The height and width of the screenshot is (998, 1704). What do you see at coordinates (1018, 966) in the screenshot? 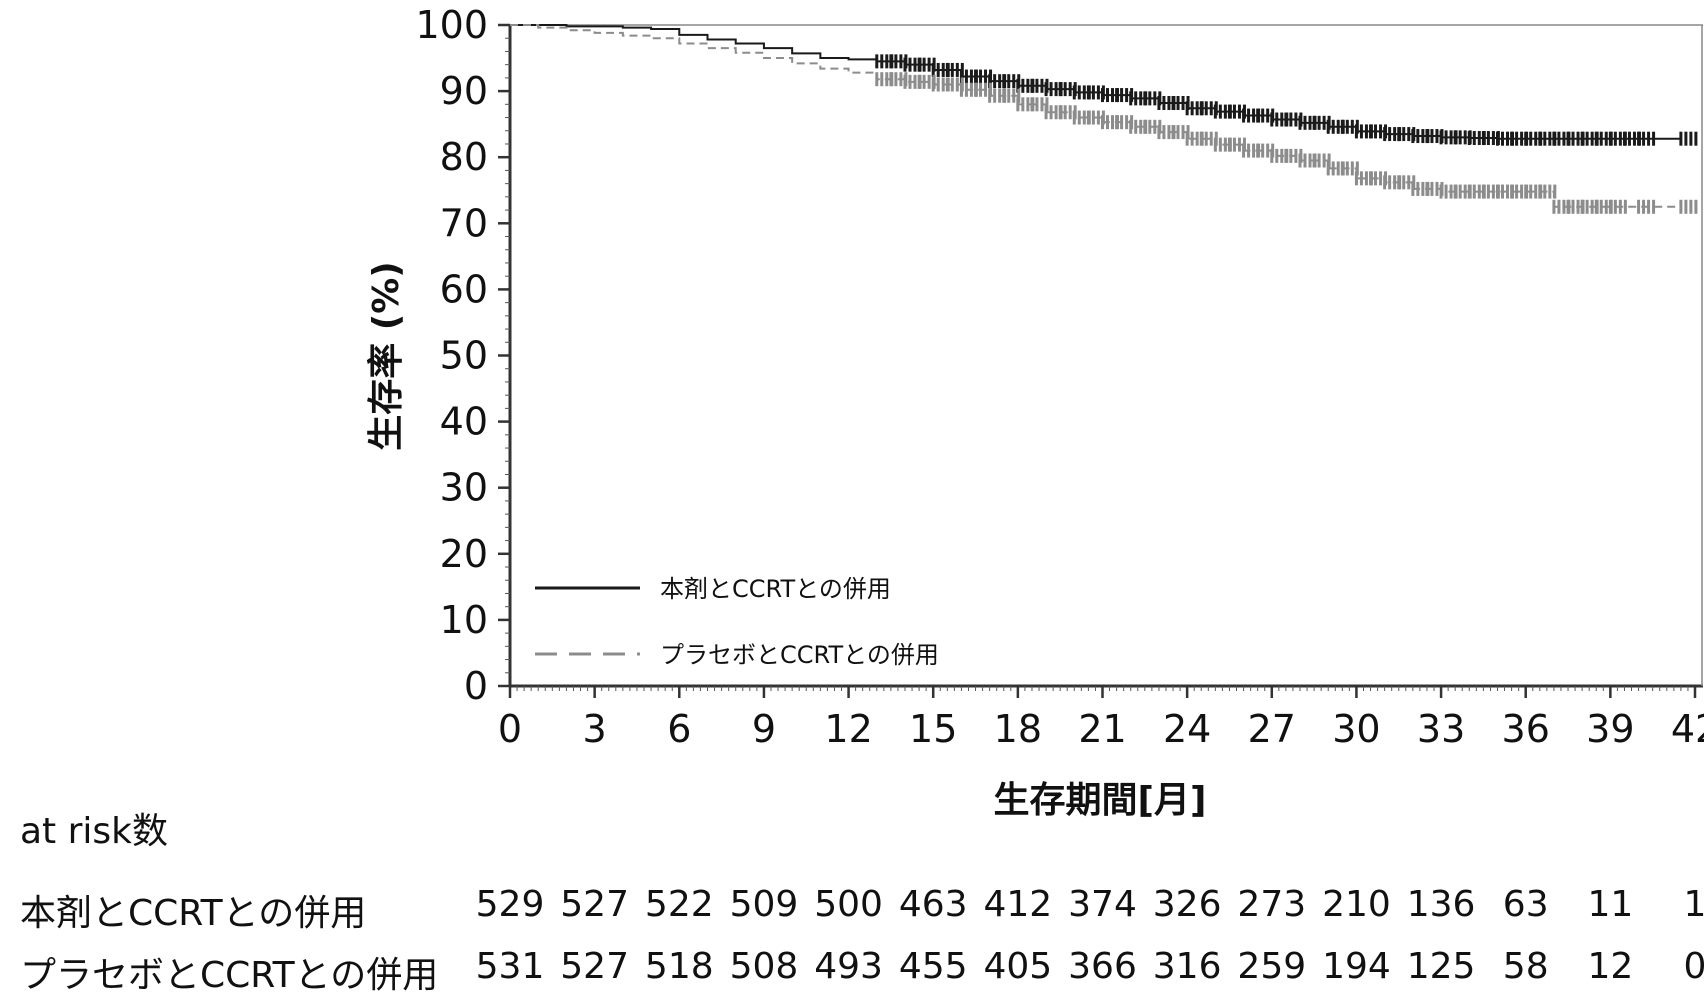
I see `risk-value: 405` at bounding box center [1018, 966].